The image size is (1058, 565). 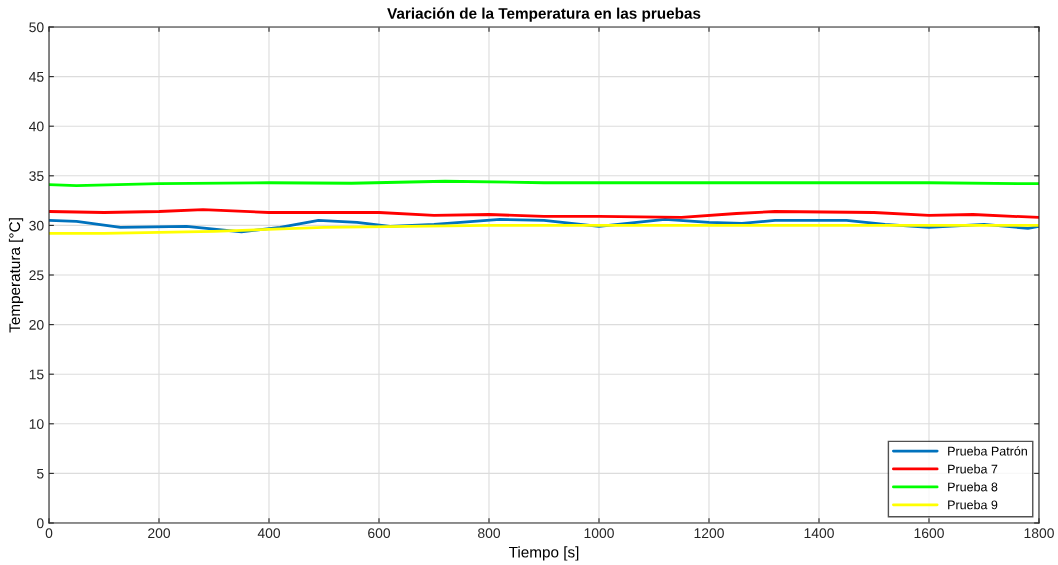 I want to click on x-axis-title: Tiempo [s], so click(x=543, y=553).